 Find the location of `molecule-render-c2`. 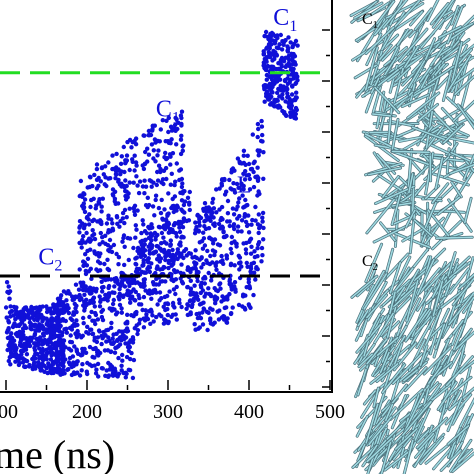

molecule-render-c2 is located at coordinates (412, 358).